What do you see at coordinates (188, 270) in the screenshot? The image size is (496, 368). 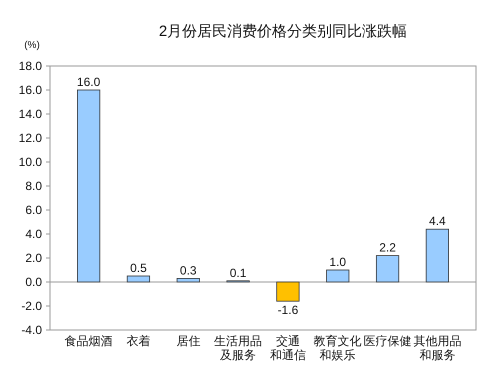 I see `data-label: 0.3` at bounding box center [188, 270].